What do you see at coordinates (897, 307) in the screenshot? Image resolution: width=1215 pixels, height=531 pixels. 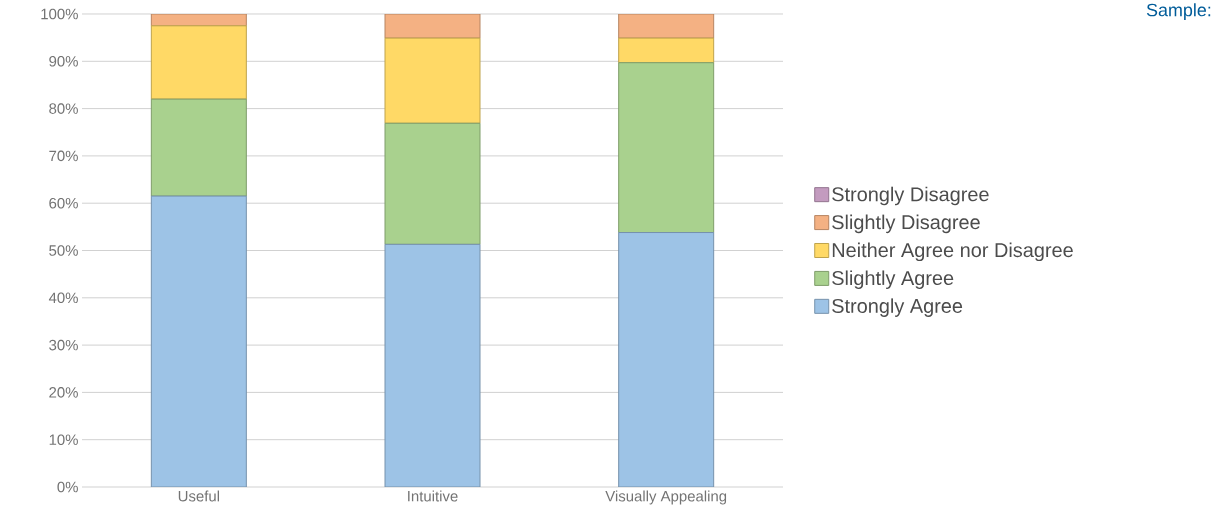 I see `legend-label: Strongly Agree` at bounding box center [897, 307].